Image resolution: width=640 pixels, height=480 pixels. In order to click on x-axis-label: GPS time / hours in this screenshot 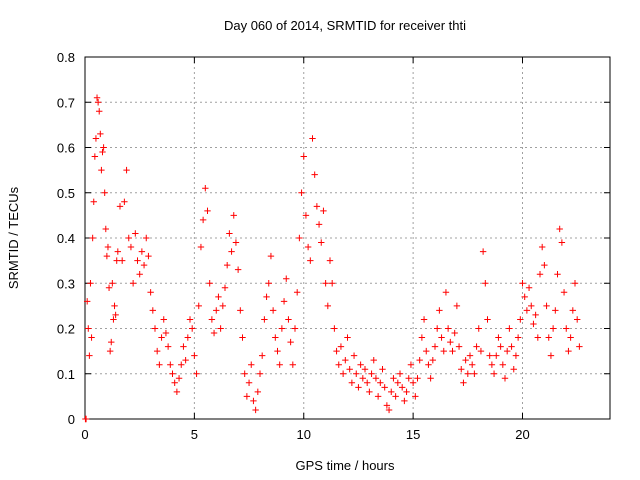, I will do `click(345, 465)`.